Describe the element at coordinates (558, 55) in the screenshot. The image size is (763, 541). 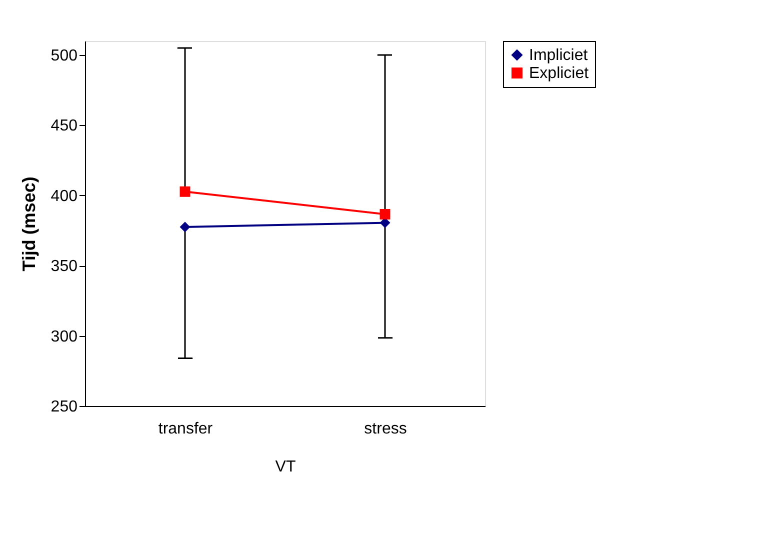
I see `legend-label: Impliciet` at that location.